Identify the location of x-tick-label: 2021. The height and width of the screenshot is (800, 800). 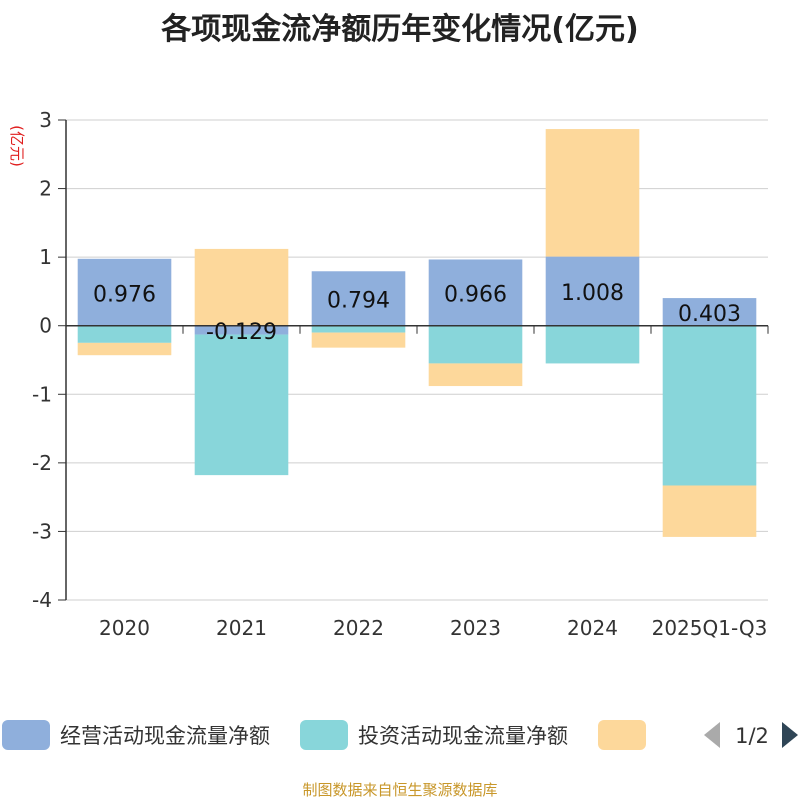
(241, 628).